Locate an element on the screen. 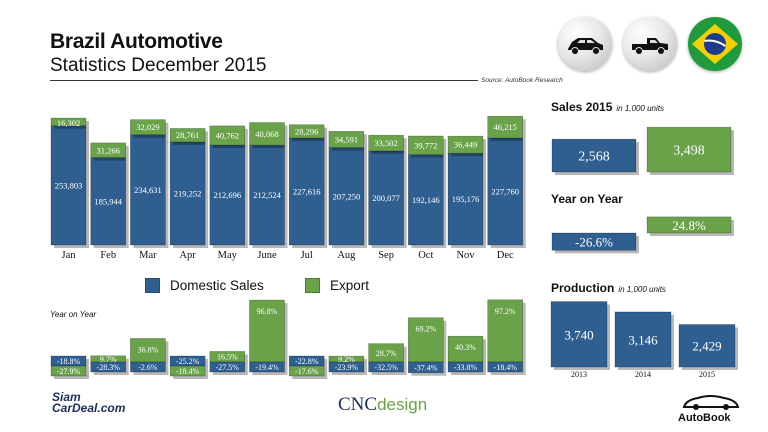 The width and height of the screenshot is (768, 432). bar-domestic-sep is located at coordinates (386, 198).